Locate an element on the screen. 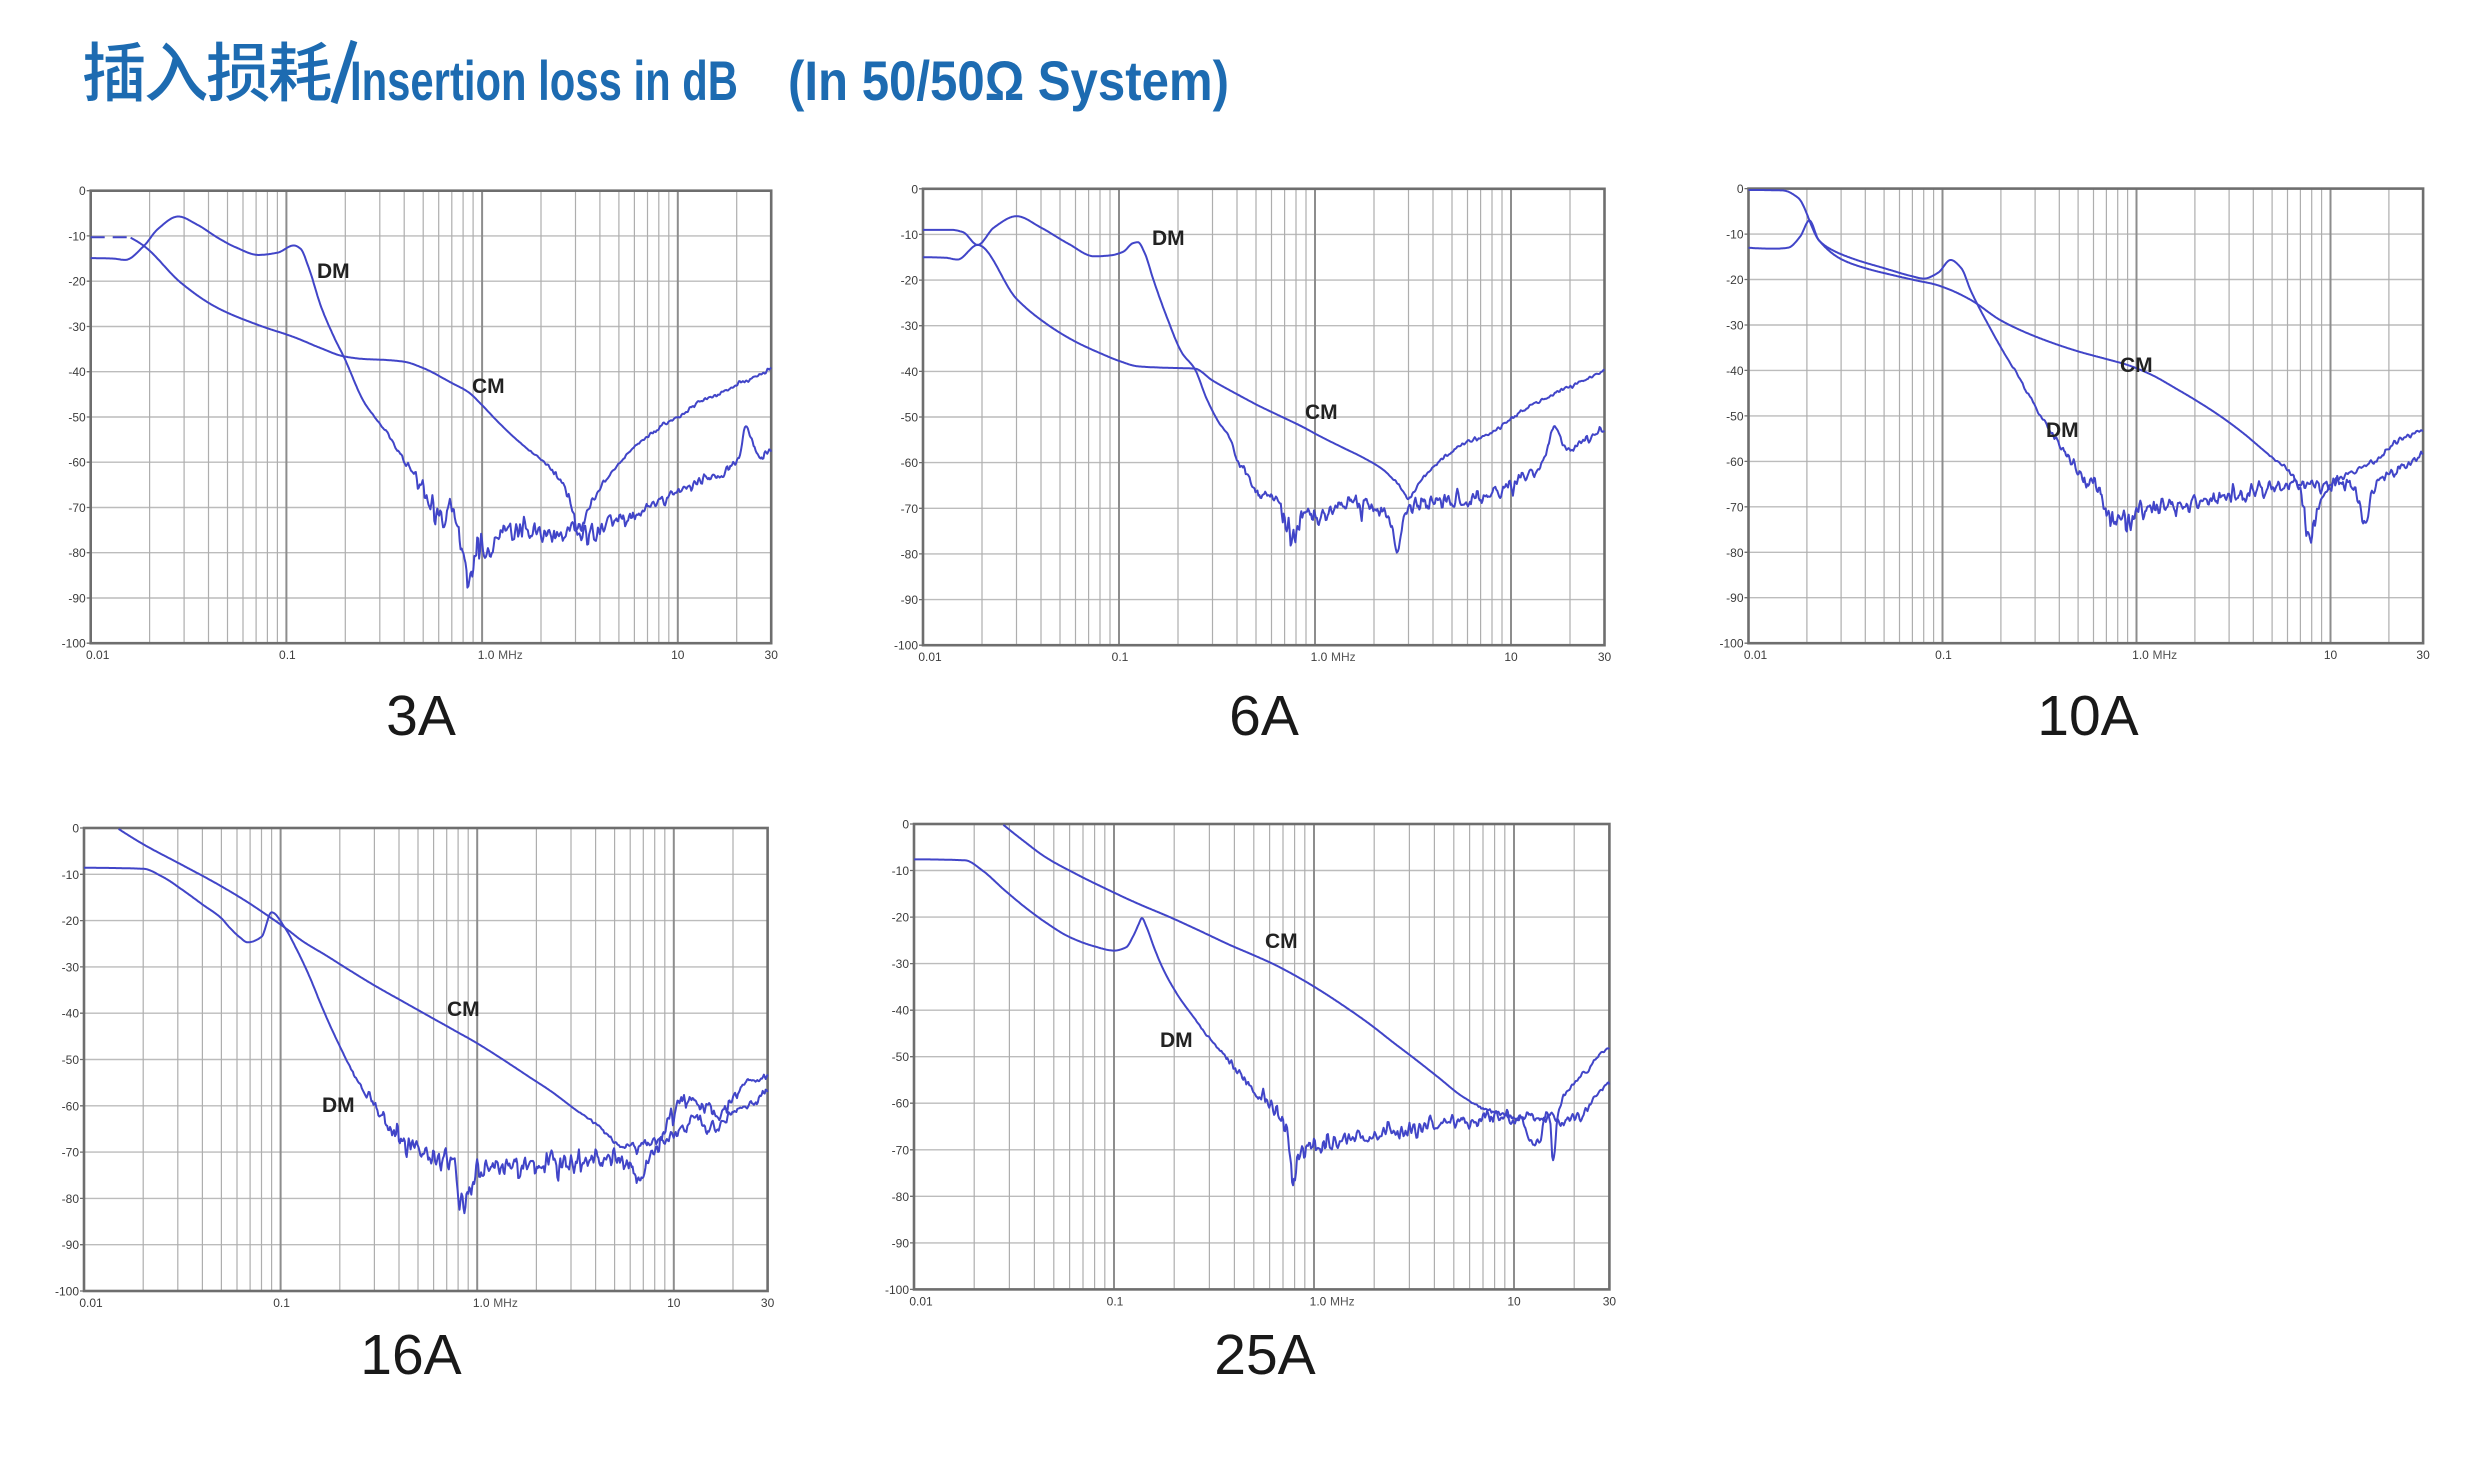 The width and height of the screenshot is (2480, 1477). svg-text: 10A is located at coordinates (2087, 716).